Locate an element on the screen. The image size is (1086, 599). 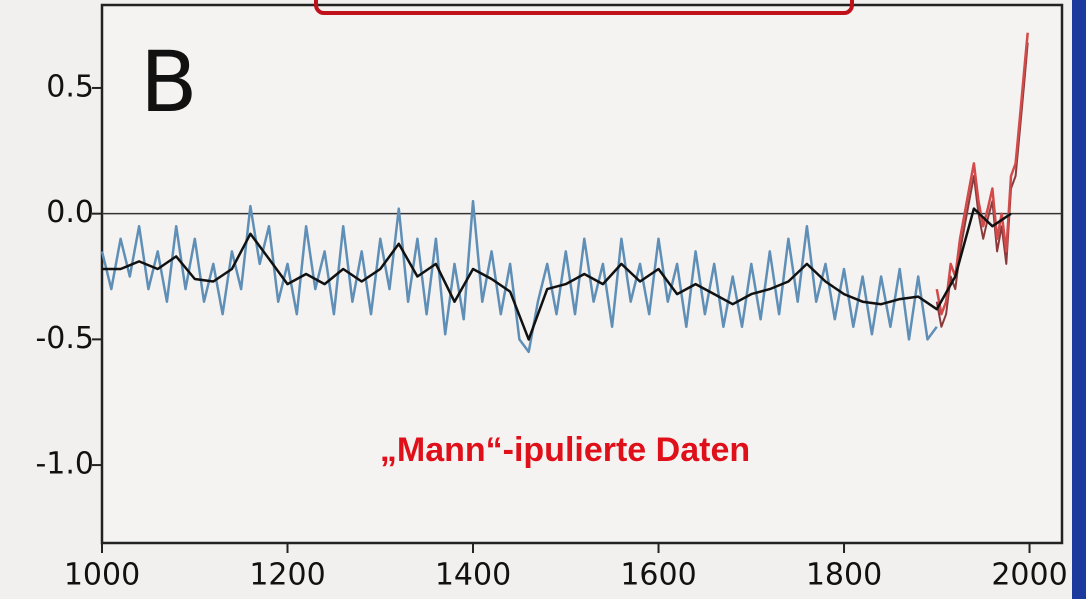
x-tick-label: 2000 is located at coordinates (1029, 575).